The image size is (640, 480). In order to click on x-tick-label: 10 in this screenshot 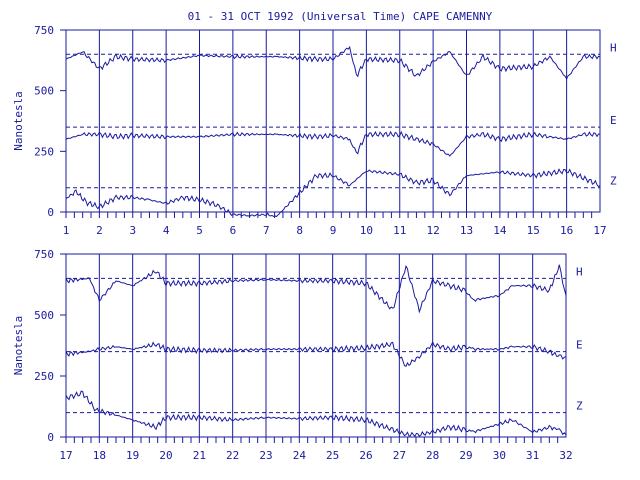, I will do `click(366, 230)`.